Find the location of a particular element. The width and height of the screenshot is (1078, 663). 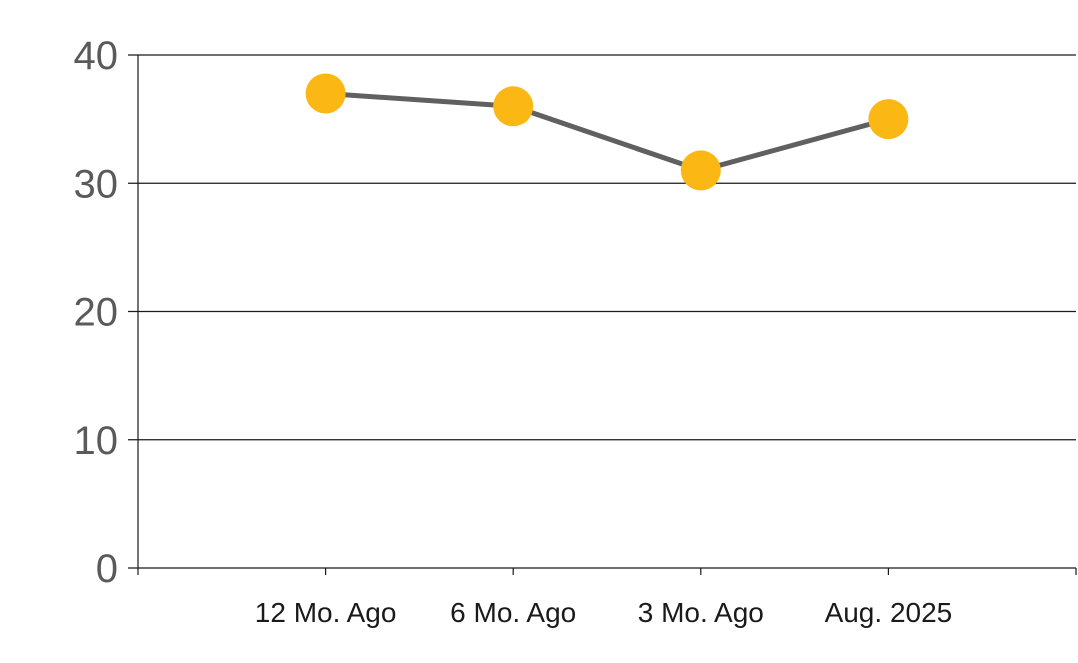

y-axis-tick-labels: 0 10 20 30 40 is located at coordinates (96, 312).